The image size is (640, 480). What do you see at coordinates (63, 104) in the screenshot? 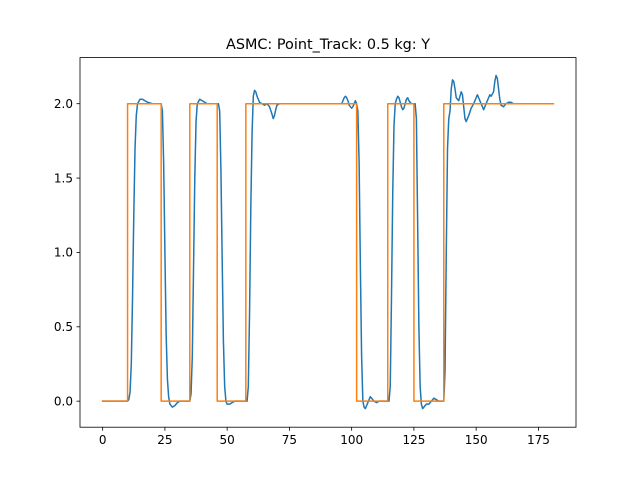
I see `y-tick-label: 2.0` at bounding box center [63, 104].